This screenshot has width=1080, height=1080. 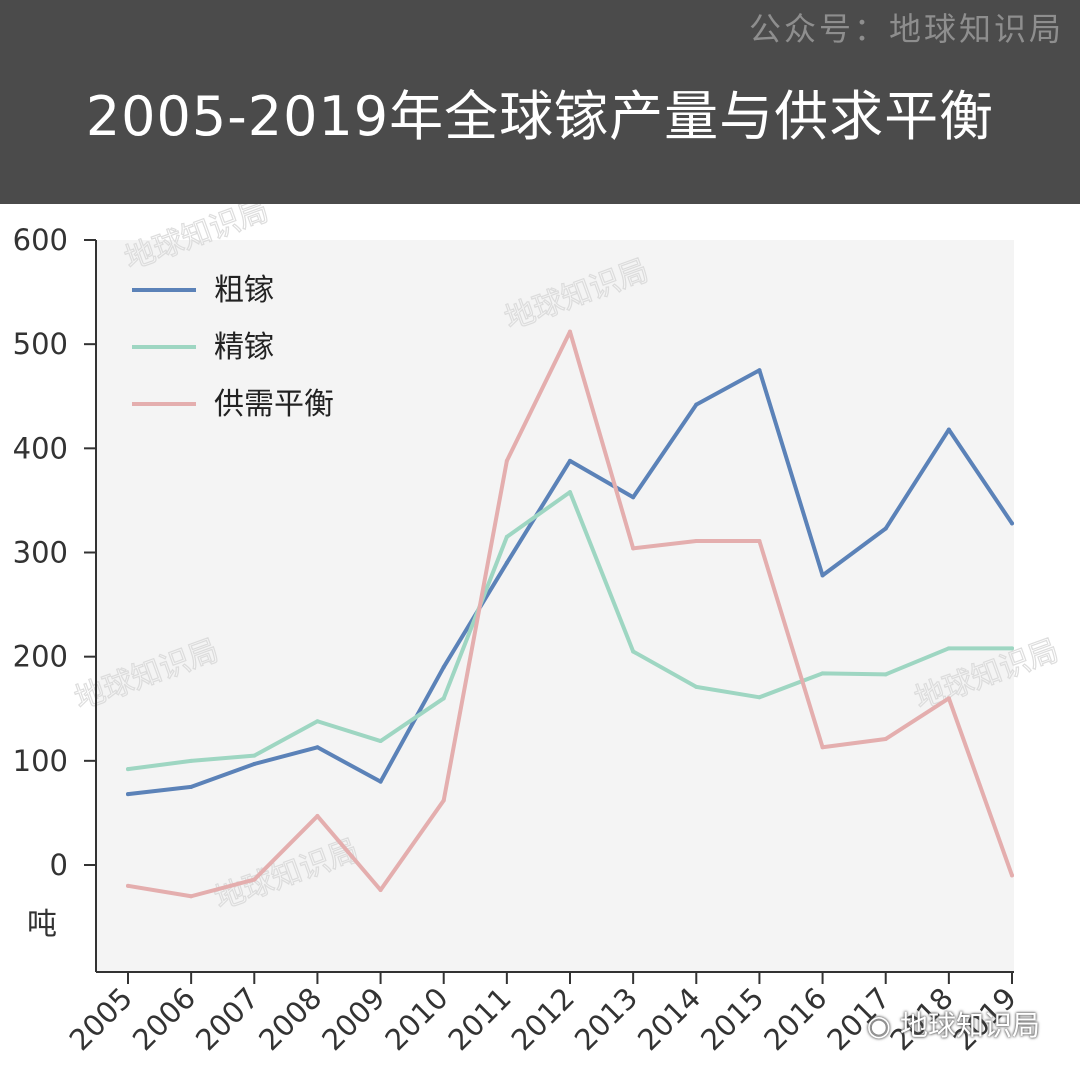 I want to click on y-tick-label: 500, so click(x=40, y=344).